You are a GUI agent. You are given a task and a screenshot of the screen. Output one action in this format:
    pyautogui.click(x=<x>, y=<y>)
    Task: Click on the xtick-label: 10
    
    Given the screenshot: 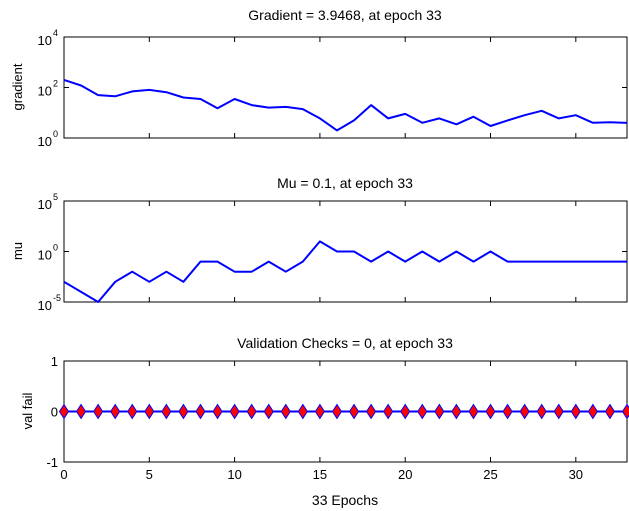 What is the action you would take?
    pyautogui.click(x=234, y=474)
    